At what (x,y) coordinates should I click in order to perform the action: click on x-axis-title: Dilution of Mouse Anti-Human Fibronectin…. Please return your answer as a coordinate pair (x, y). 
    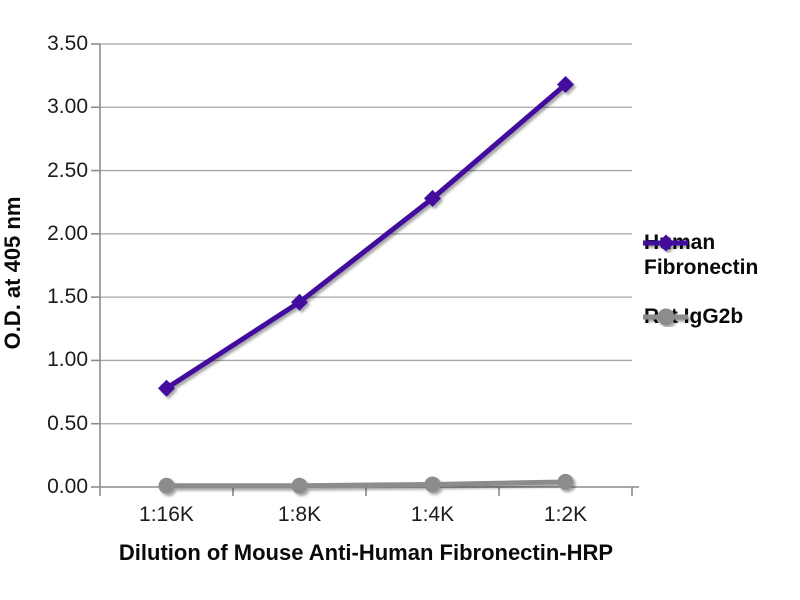
    Looking at the image, I should click on (366, 552).